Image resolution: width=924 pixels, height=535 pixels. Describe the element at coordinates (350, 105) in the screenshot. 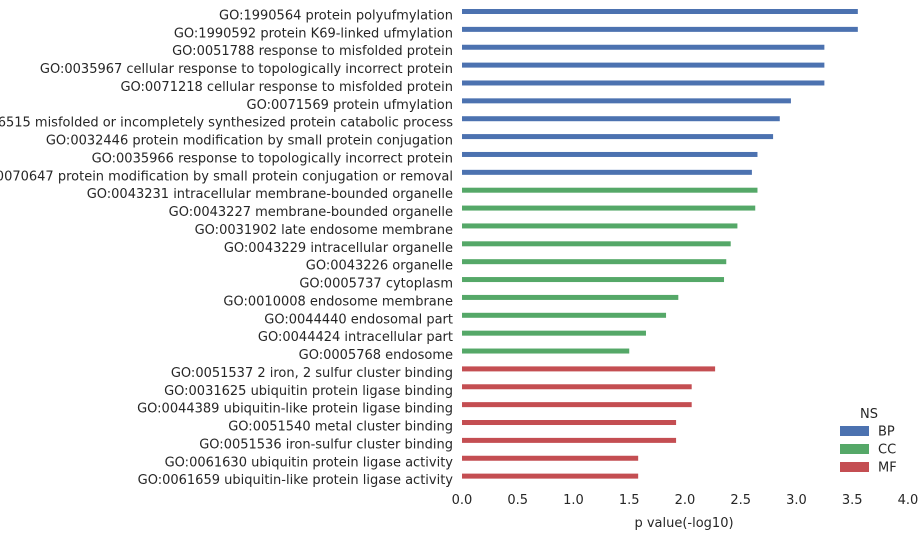

I see `y-tick-label: GO:0071569 protein ufmylation` at that location.